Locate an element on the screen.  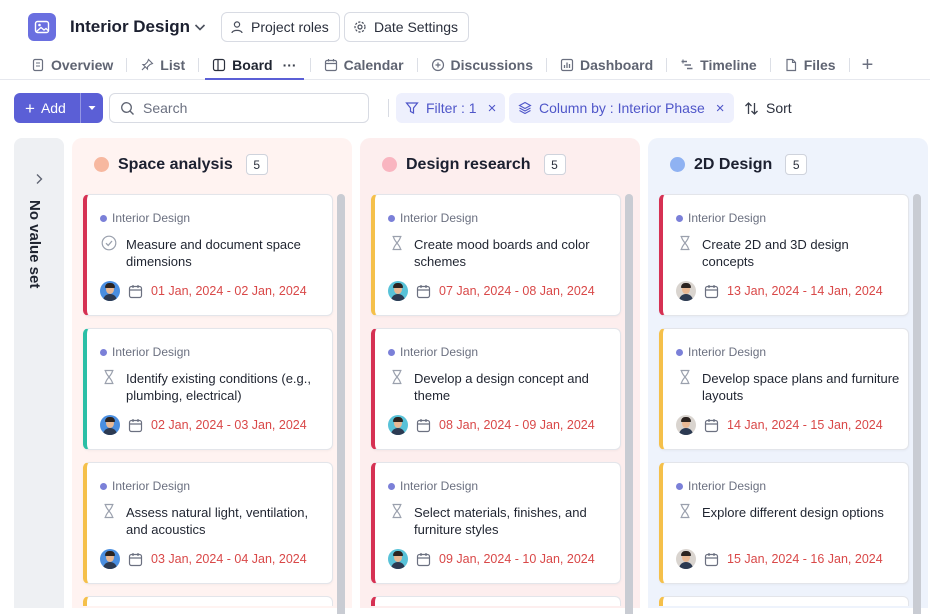
column-by-chip: Column by : Interior Phase × is located at coordinates (621, 108).